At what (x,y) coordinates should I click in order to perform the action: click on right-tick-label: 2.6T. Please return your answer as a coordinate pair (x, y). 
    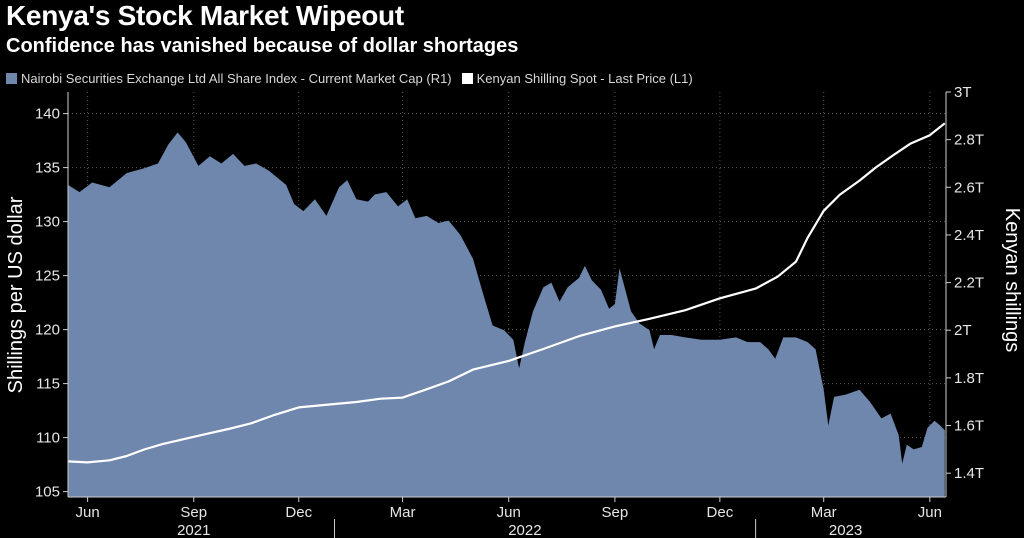
    Looking at the image, I should click on (969, 187).